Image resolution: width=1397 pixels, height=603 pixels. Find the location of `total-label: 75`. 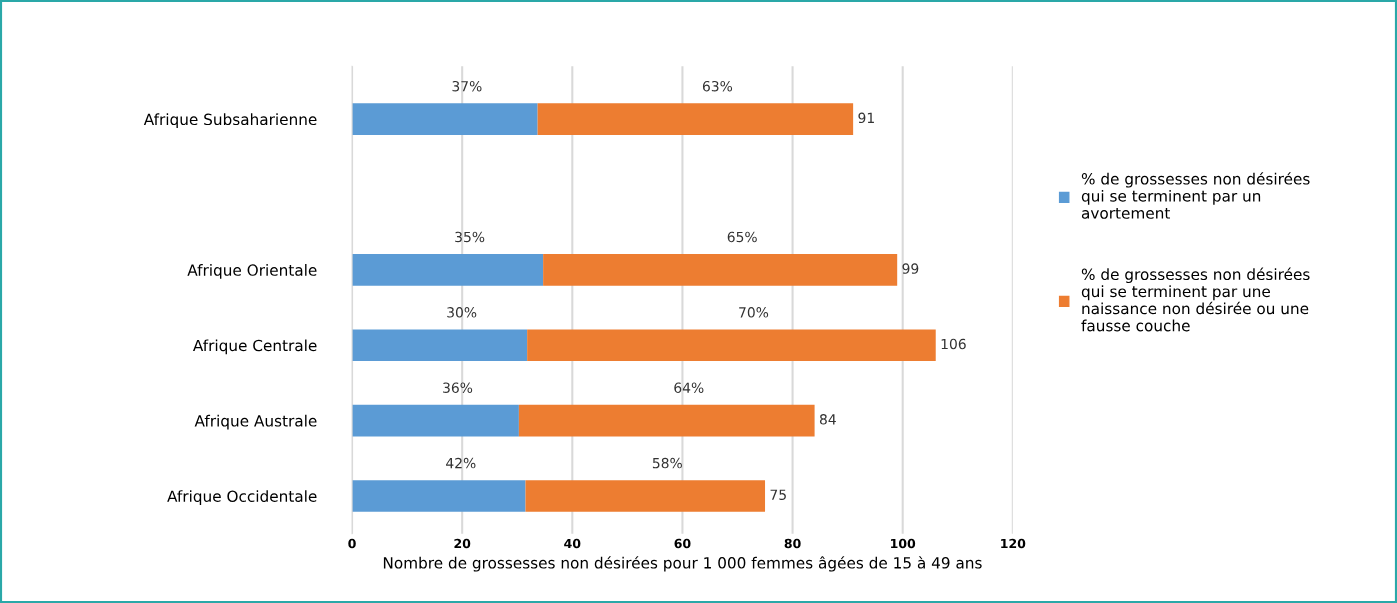

total-label: 75 is located at coordinates (778, 494).